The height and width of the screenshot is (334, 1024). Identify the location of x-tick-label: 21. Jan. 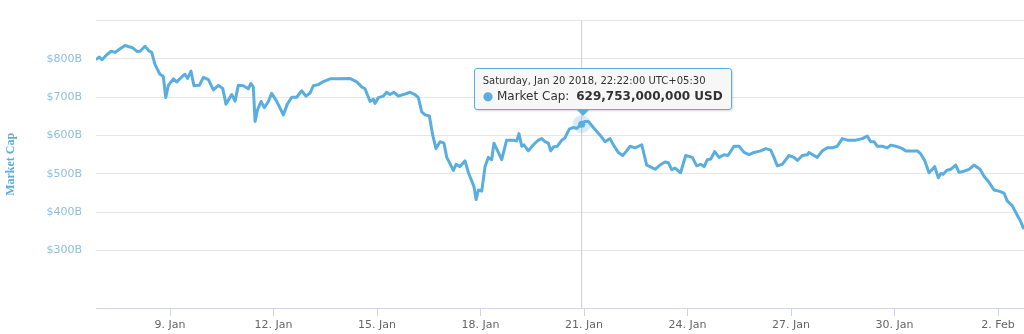
(584, 325).